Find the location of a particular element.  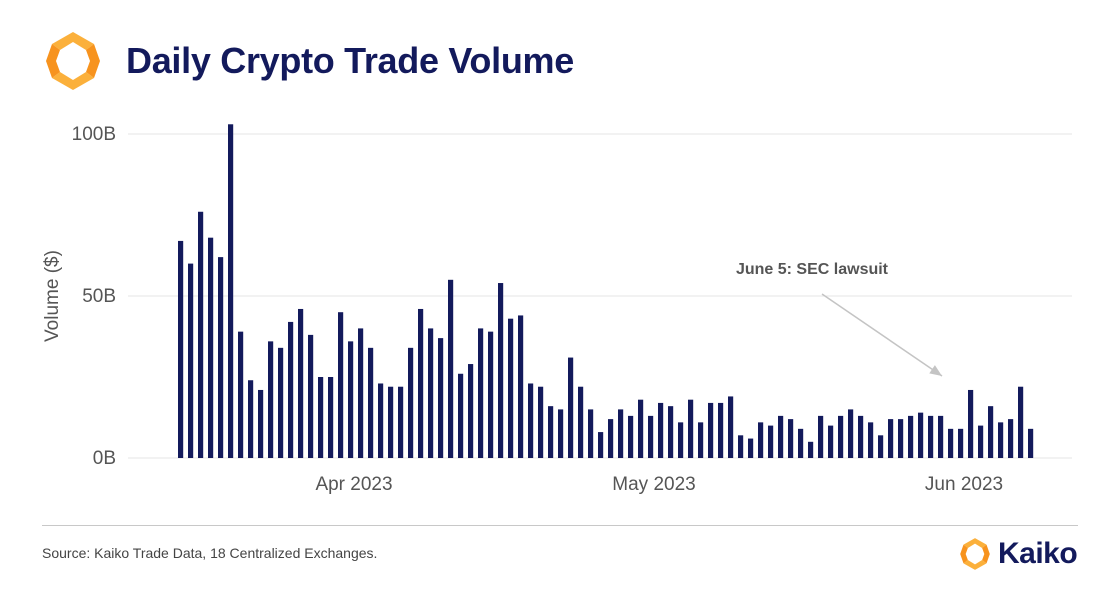

annotation-label: June 5: SEC lawsuit is located at coordinates (812, 269).